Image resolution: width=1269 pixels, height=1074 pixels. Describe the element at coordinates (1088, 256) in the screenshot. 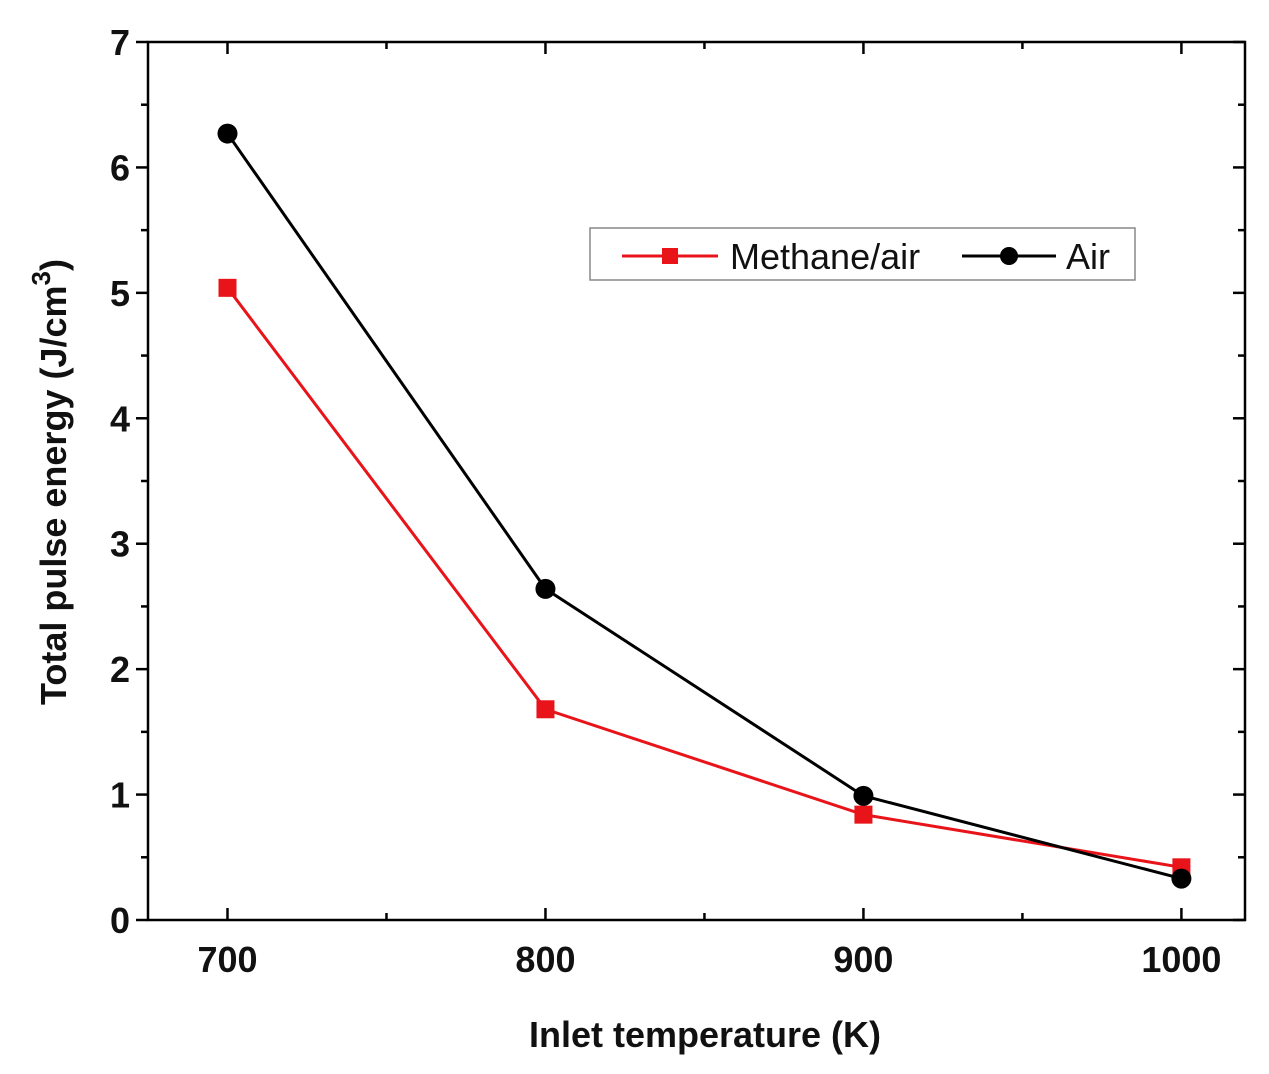

I see `legend-label-air: Air` at that location.